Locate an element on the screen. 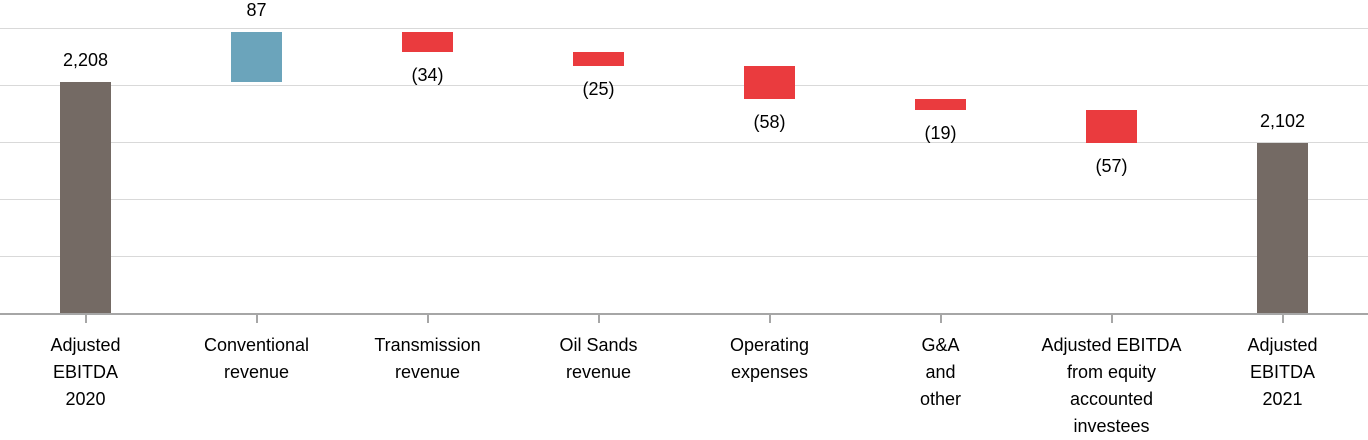  x-axis-line is located at coordinates (684, 314).